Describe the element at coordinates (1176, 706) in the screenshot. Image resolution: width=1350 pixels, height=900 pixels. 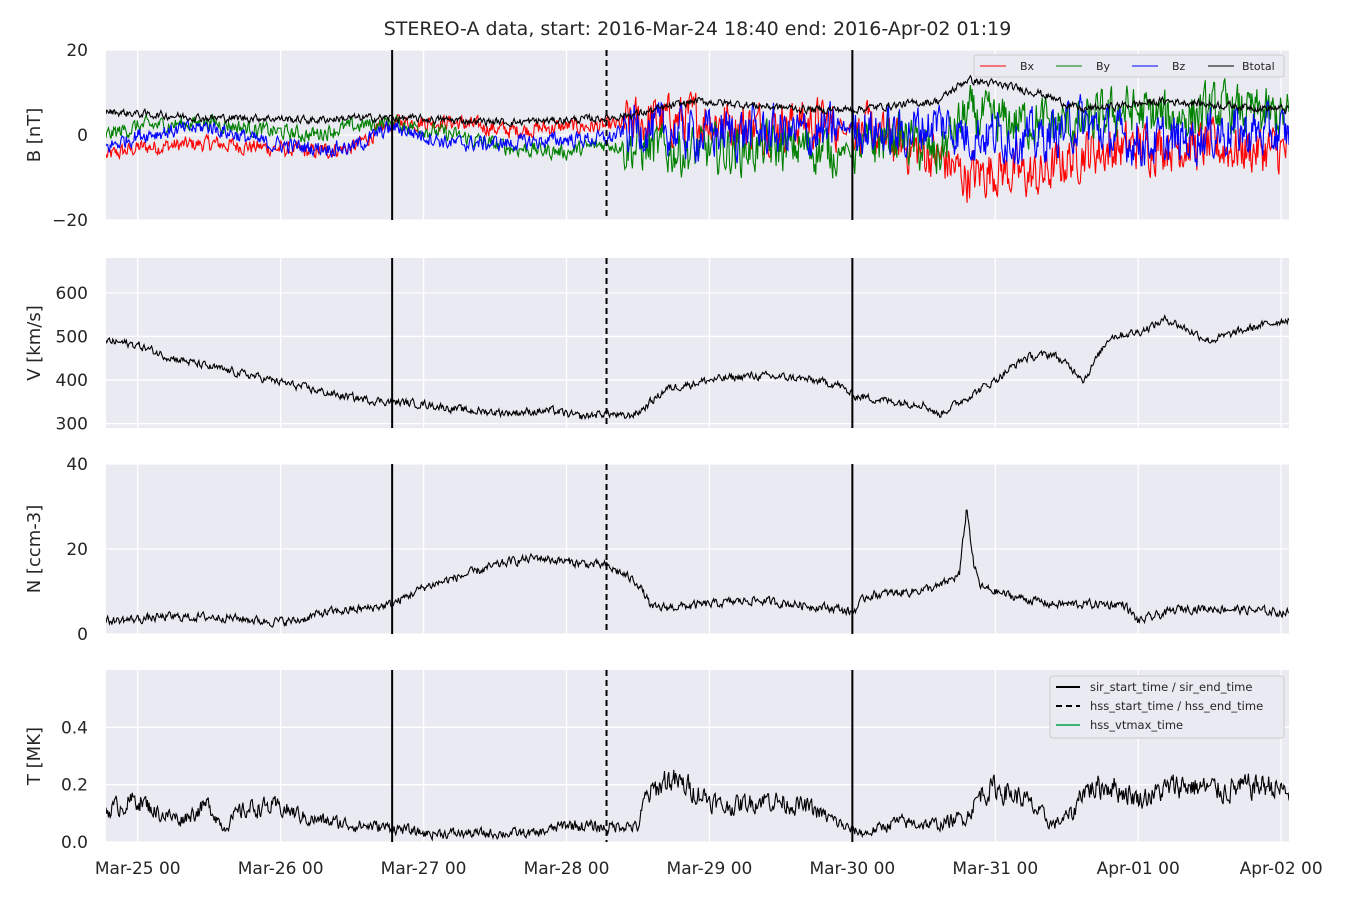
I see `legend-label: hss_start_time / hss_end_time` at that location.